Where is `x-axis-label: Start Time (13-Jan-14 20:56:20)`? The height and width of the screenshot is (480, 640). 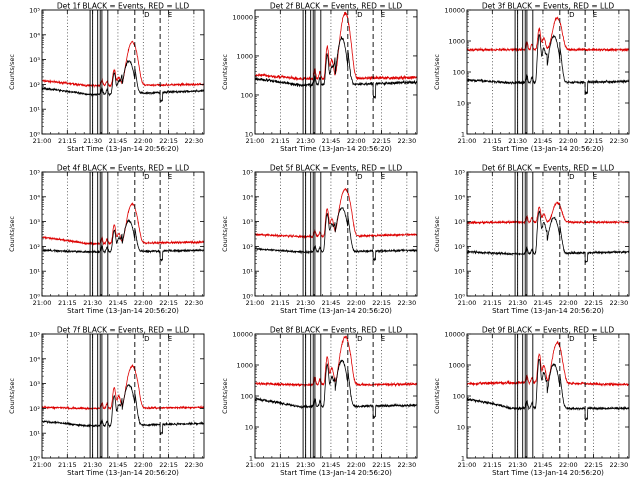
x-axis-label: Start Time (13-Jan-14 20:56:20) is located at coordinates (548, 311).